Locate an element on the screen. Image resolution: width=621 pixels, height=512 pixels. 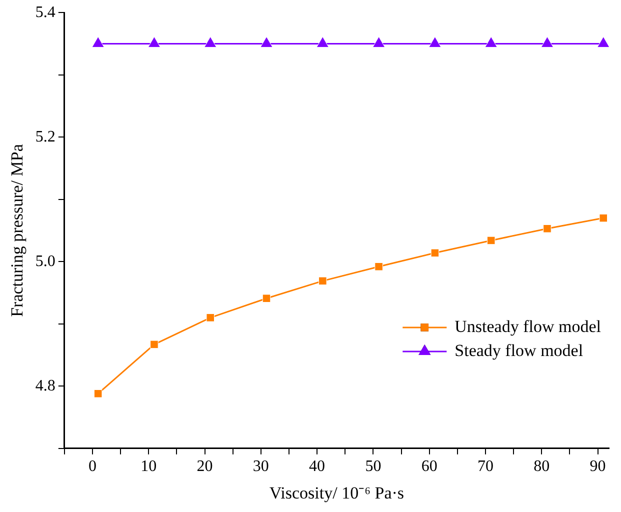
y-tick-label: 4.8 is located at coordinates (45, 385).